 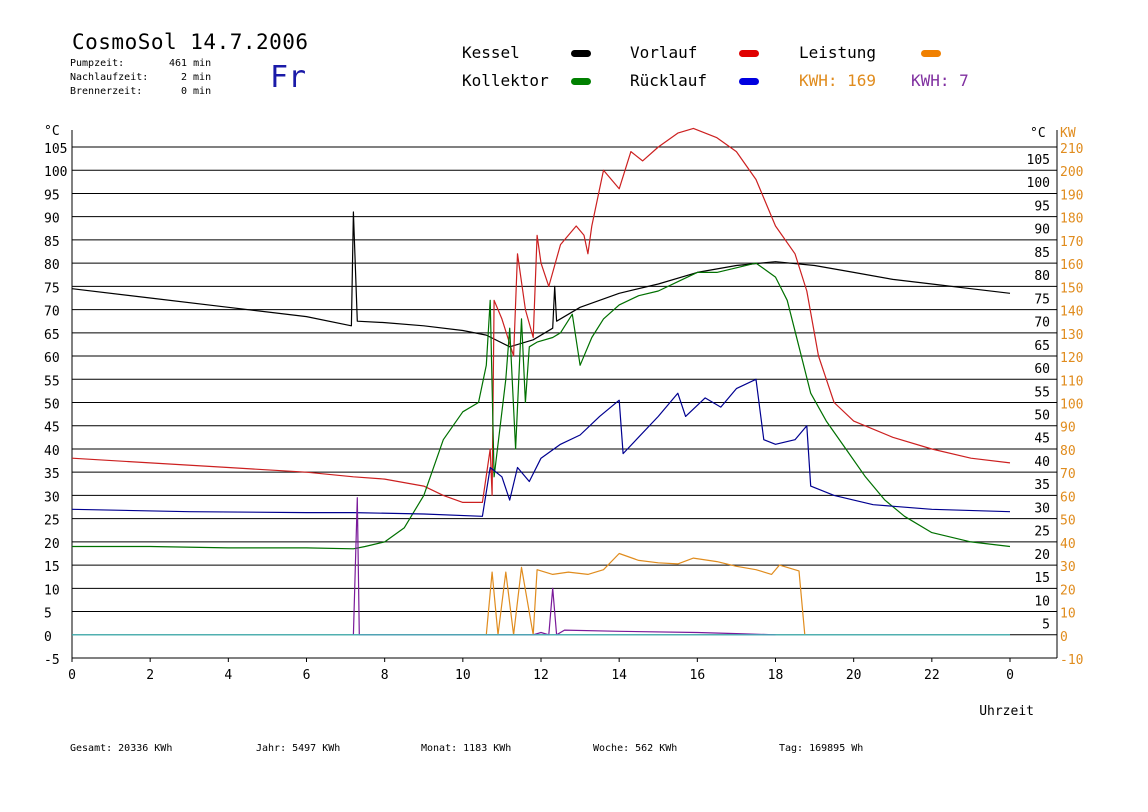 What do you see at coordinates (1038, 133) in the screenshot?
I see `y-axis-unit-right: °C` at bounding box center [1038, 133].